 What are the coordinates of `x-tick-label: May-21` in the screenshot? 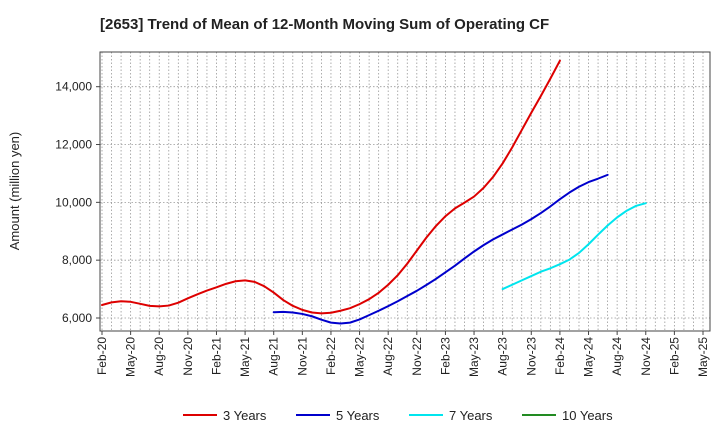 It's located at (245, 357).